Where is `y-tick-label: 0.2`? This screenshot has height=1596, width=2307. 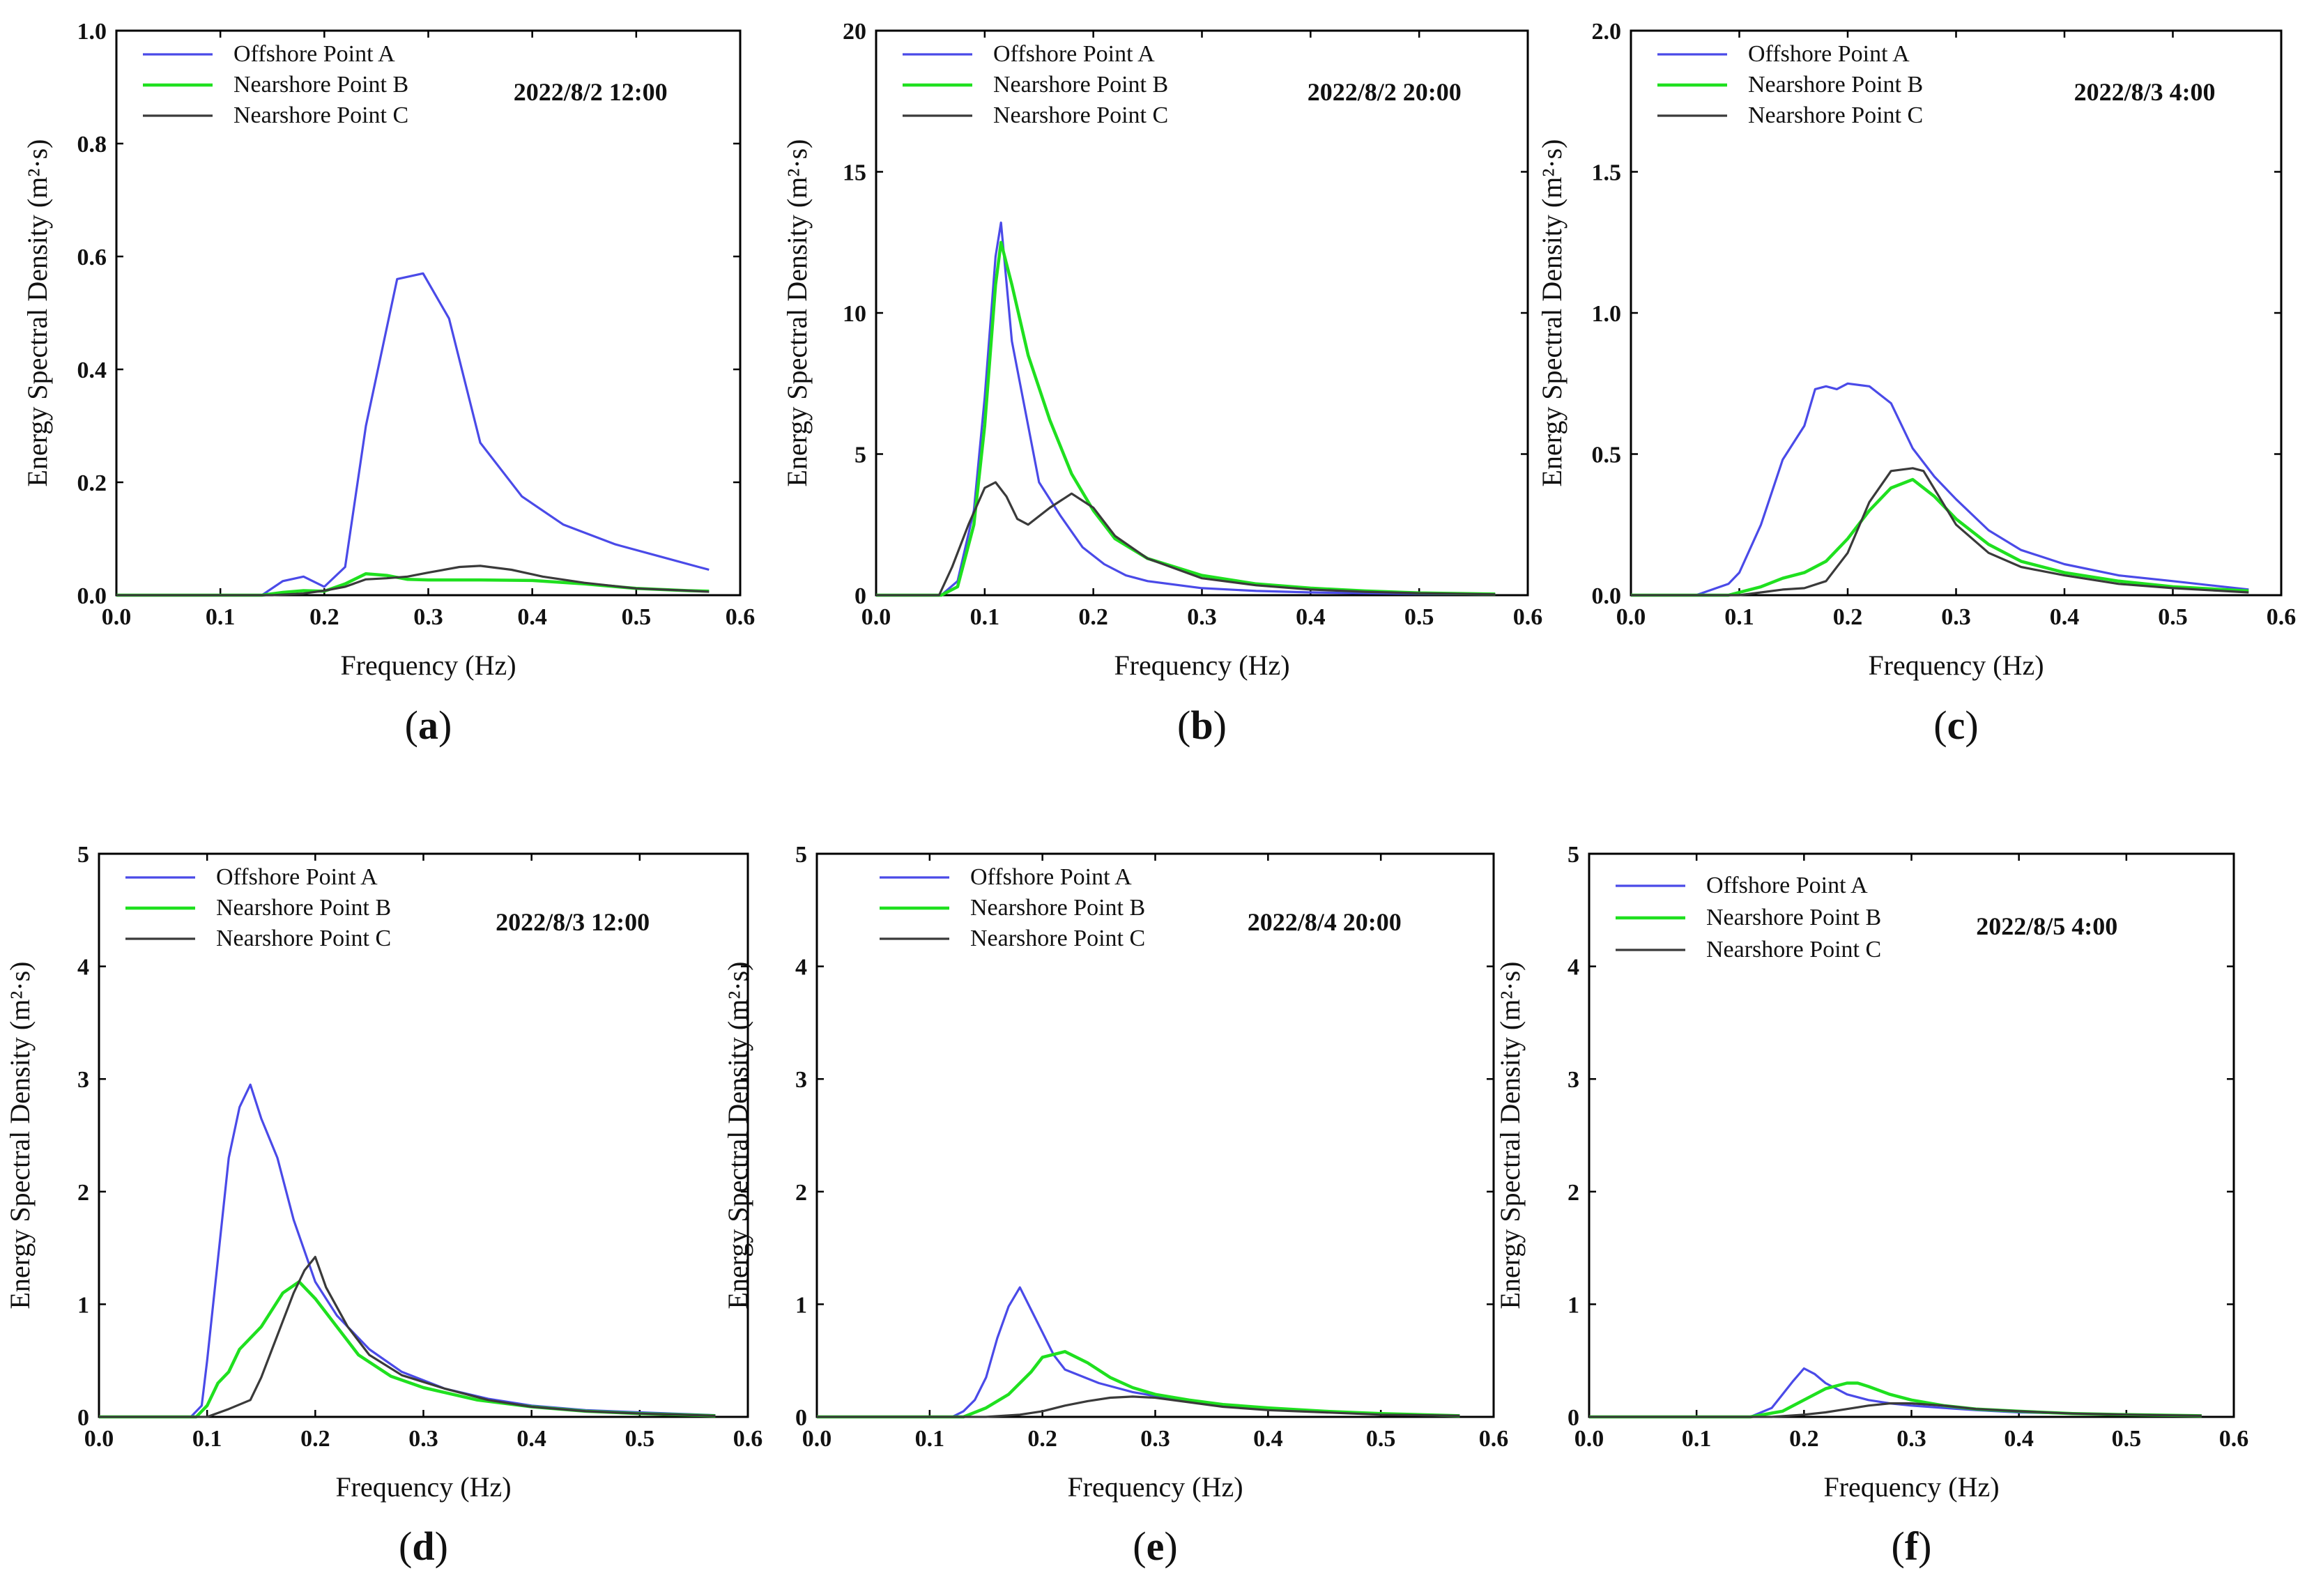 y-tick-label: 0.2 is located at coordinates (92, 483).